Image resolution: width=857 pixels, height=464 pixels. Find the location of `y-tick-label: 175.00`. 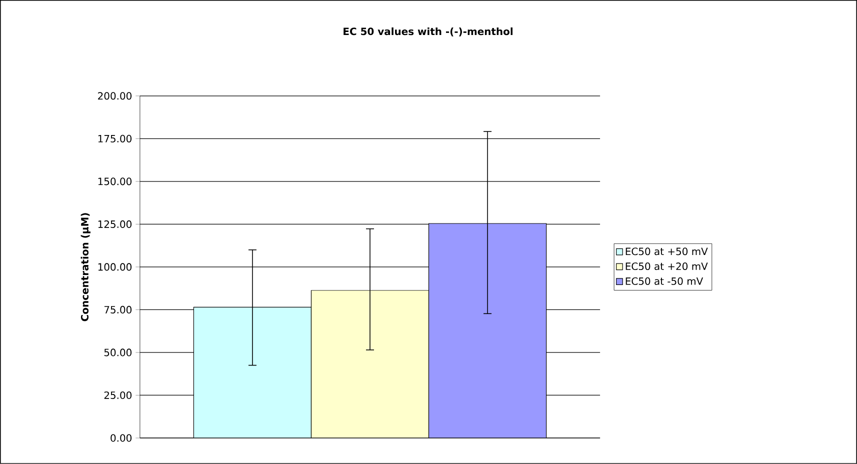

y-tick-label: 175.00 is located at coordinates (115, 138).